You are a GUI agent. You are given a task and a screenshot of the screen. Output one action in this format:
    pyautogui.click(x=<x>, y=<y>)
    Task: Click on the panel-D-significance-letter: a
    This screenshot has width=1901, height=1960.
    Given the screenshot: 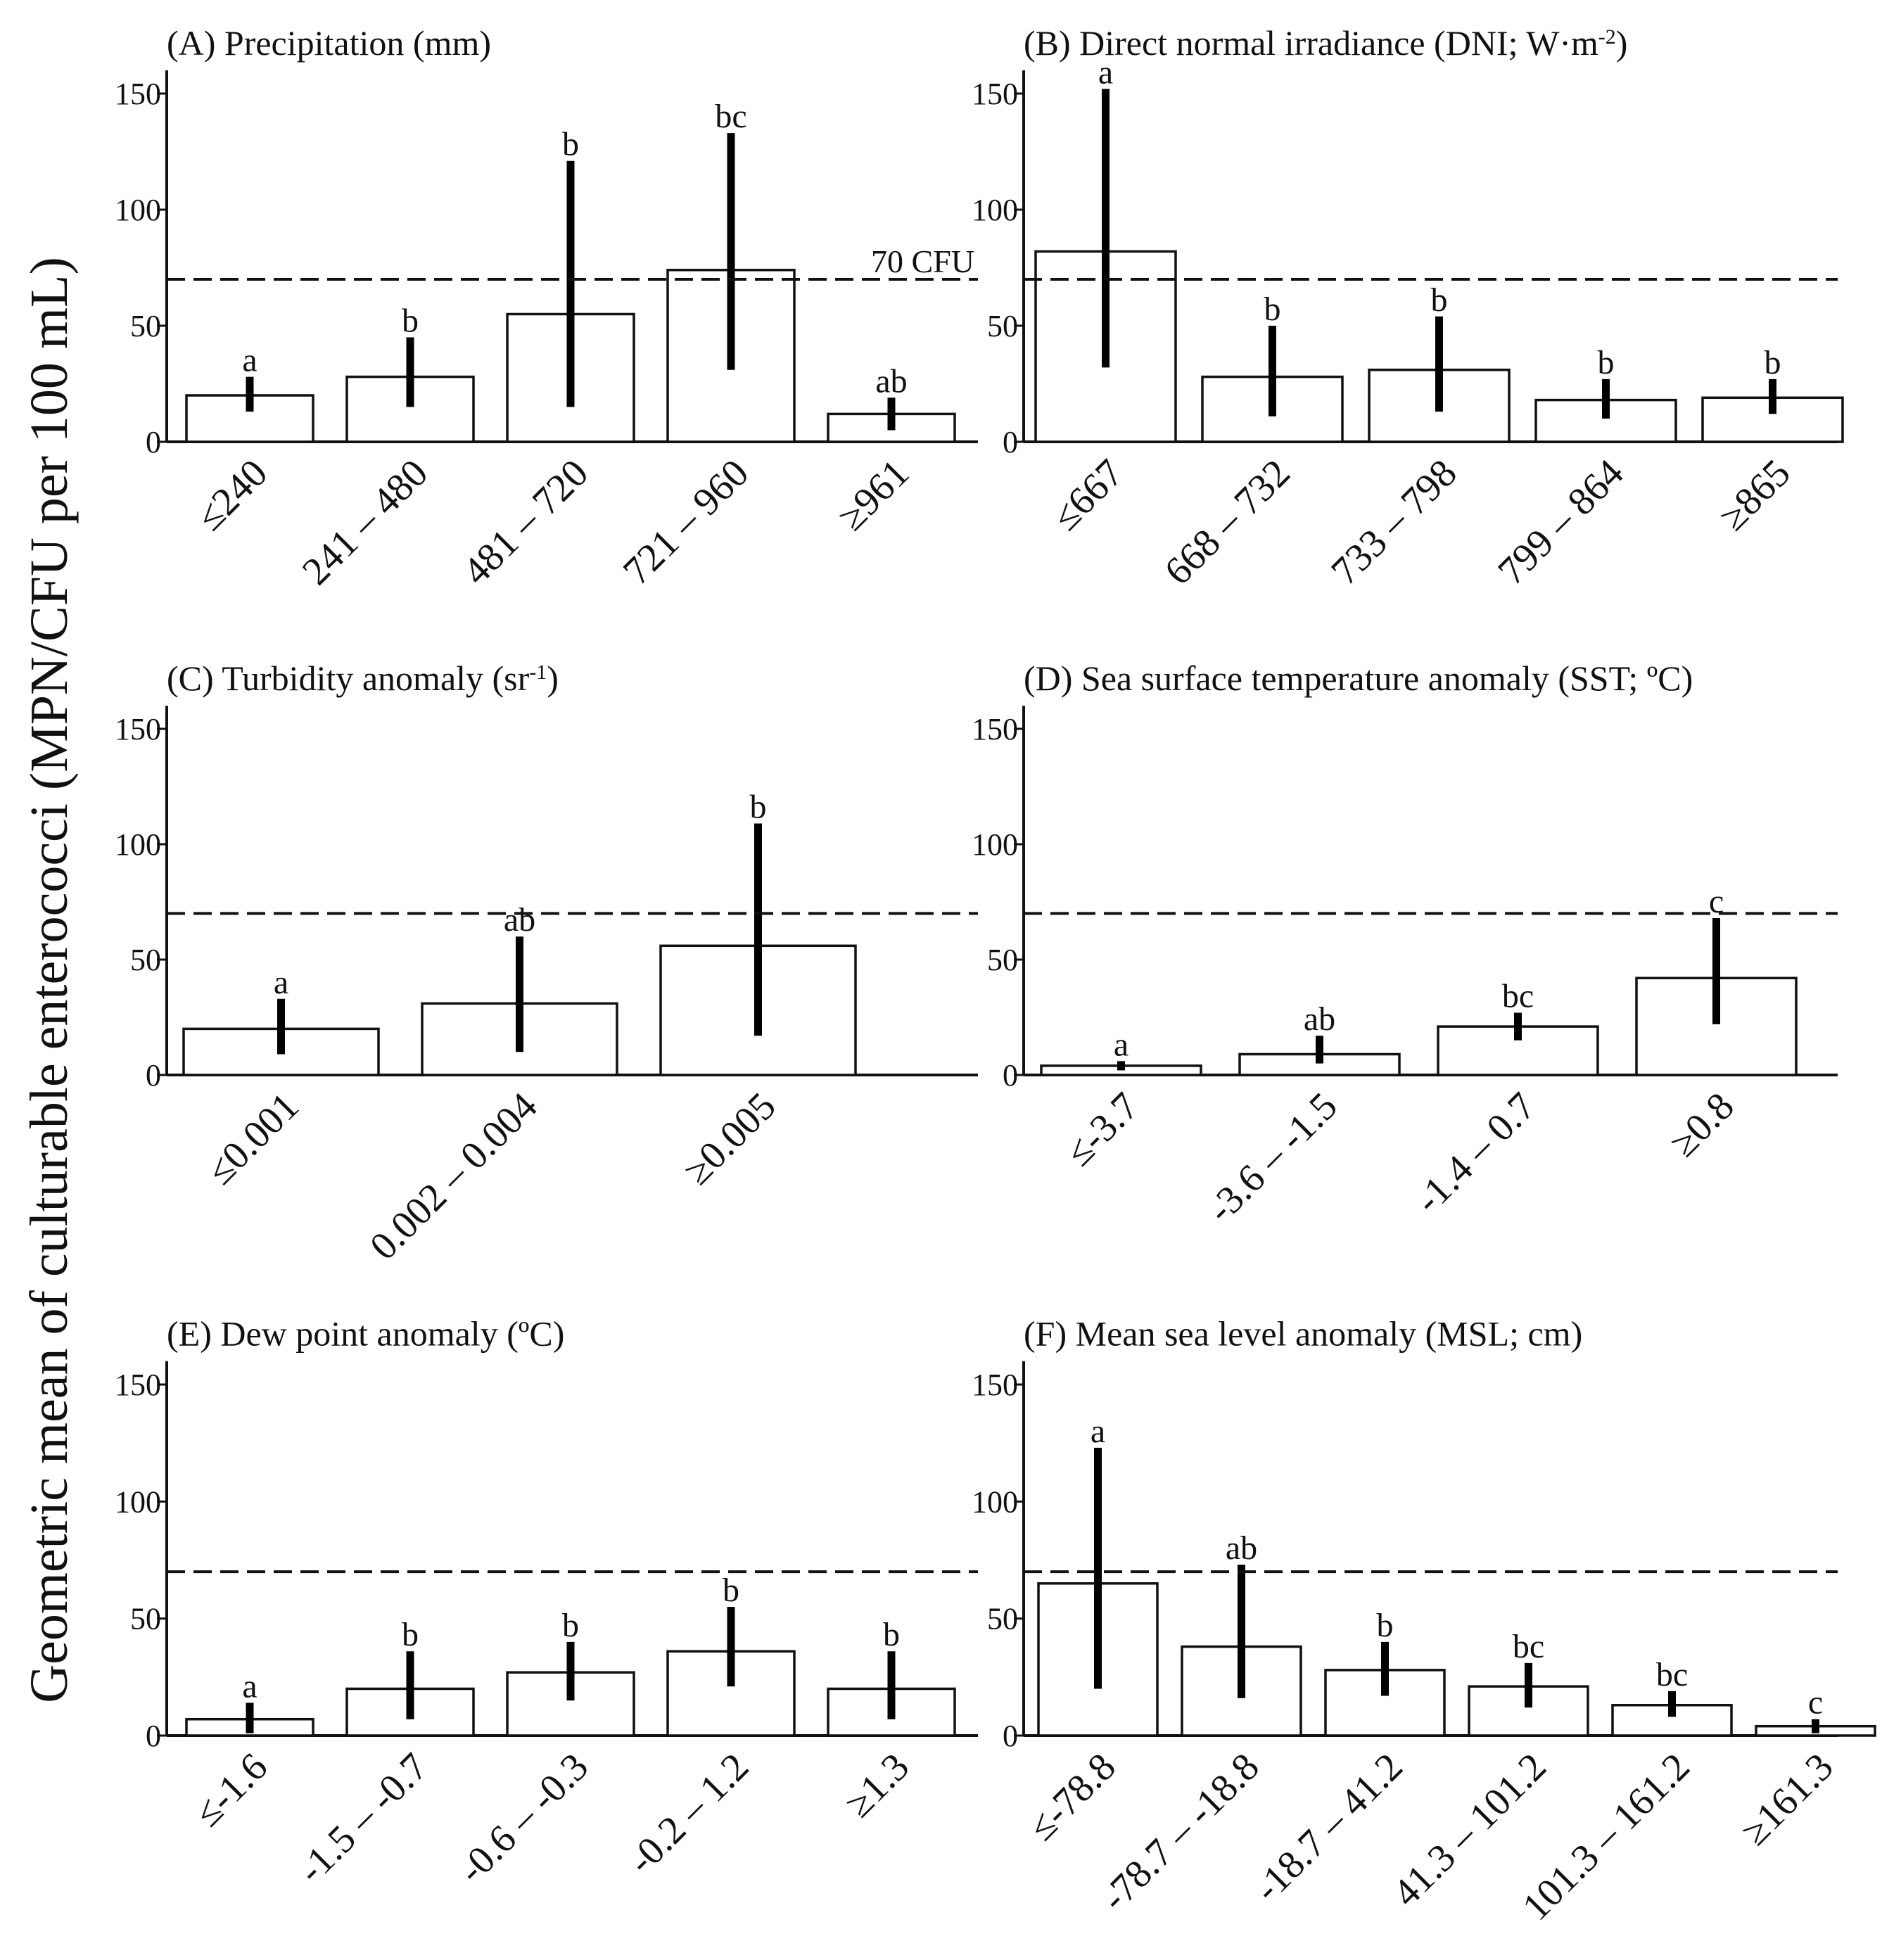 What is the action you would take?
    pyautogui.click(x=1121, y=1045)
    